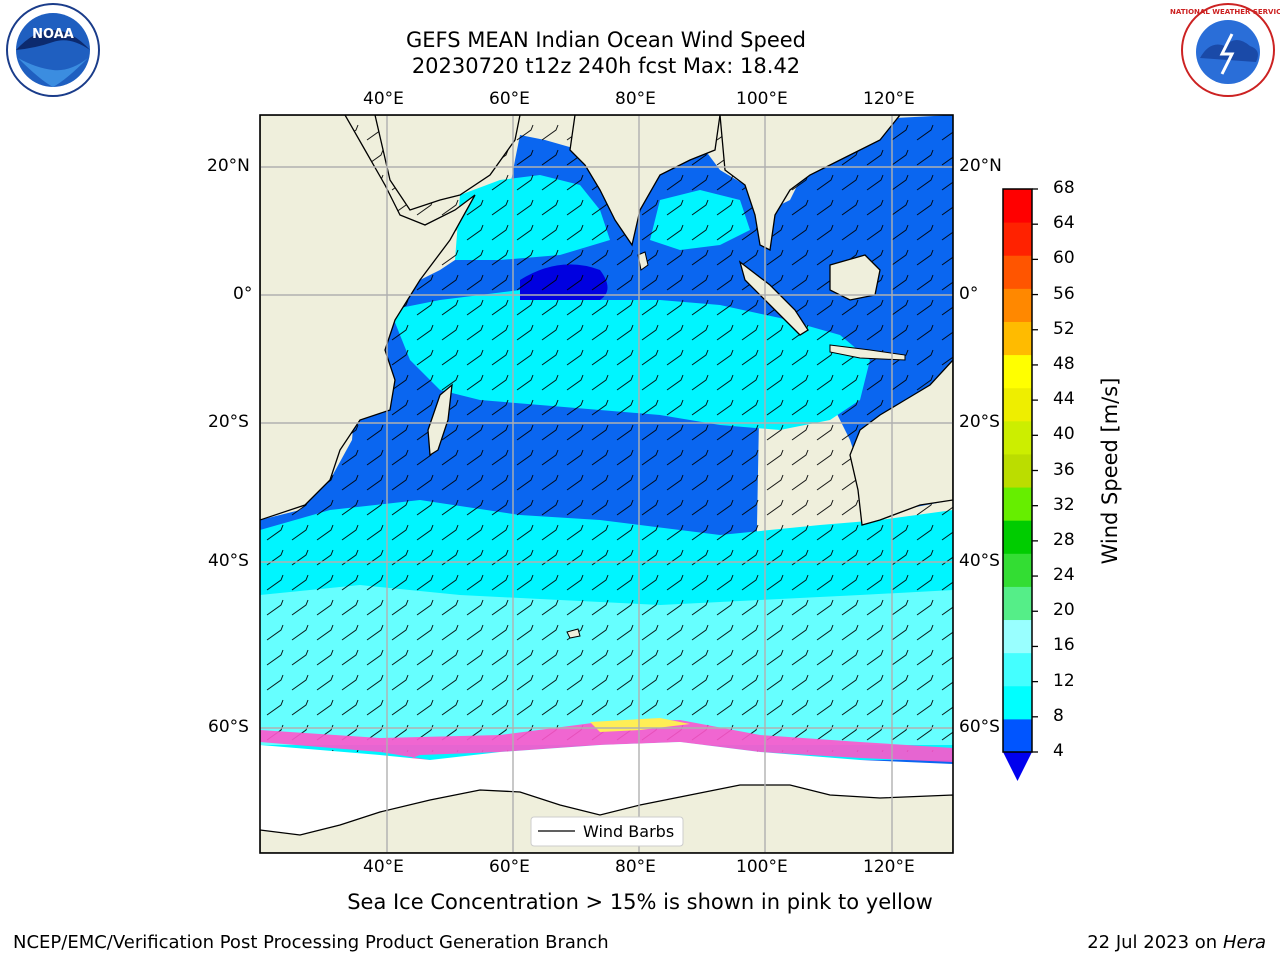  I want to click on lat-label-left-0: 0°, so click(243, 294).